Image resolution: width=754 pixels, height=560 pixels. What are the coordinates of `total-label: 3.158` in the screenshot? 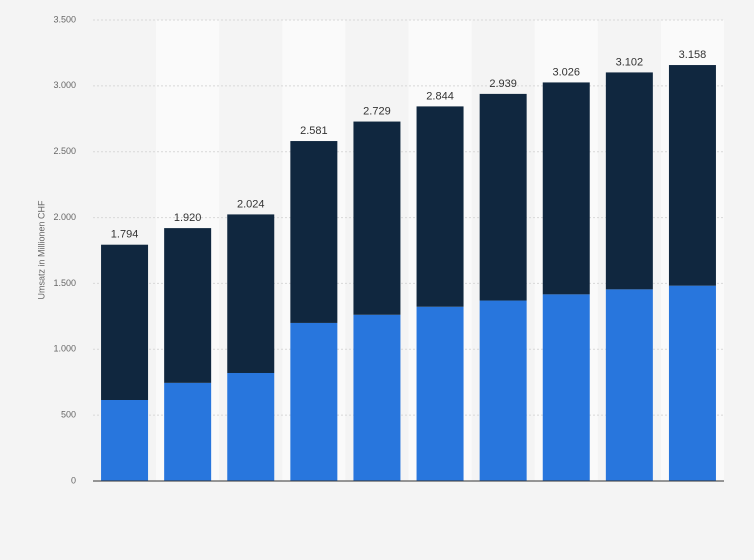 It's located at (693, 55).